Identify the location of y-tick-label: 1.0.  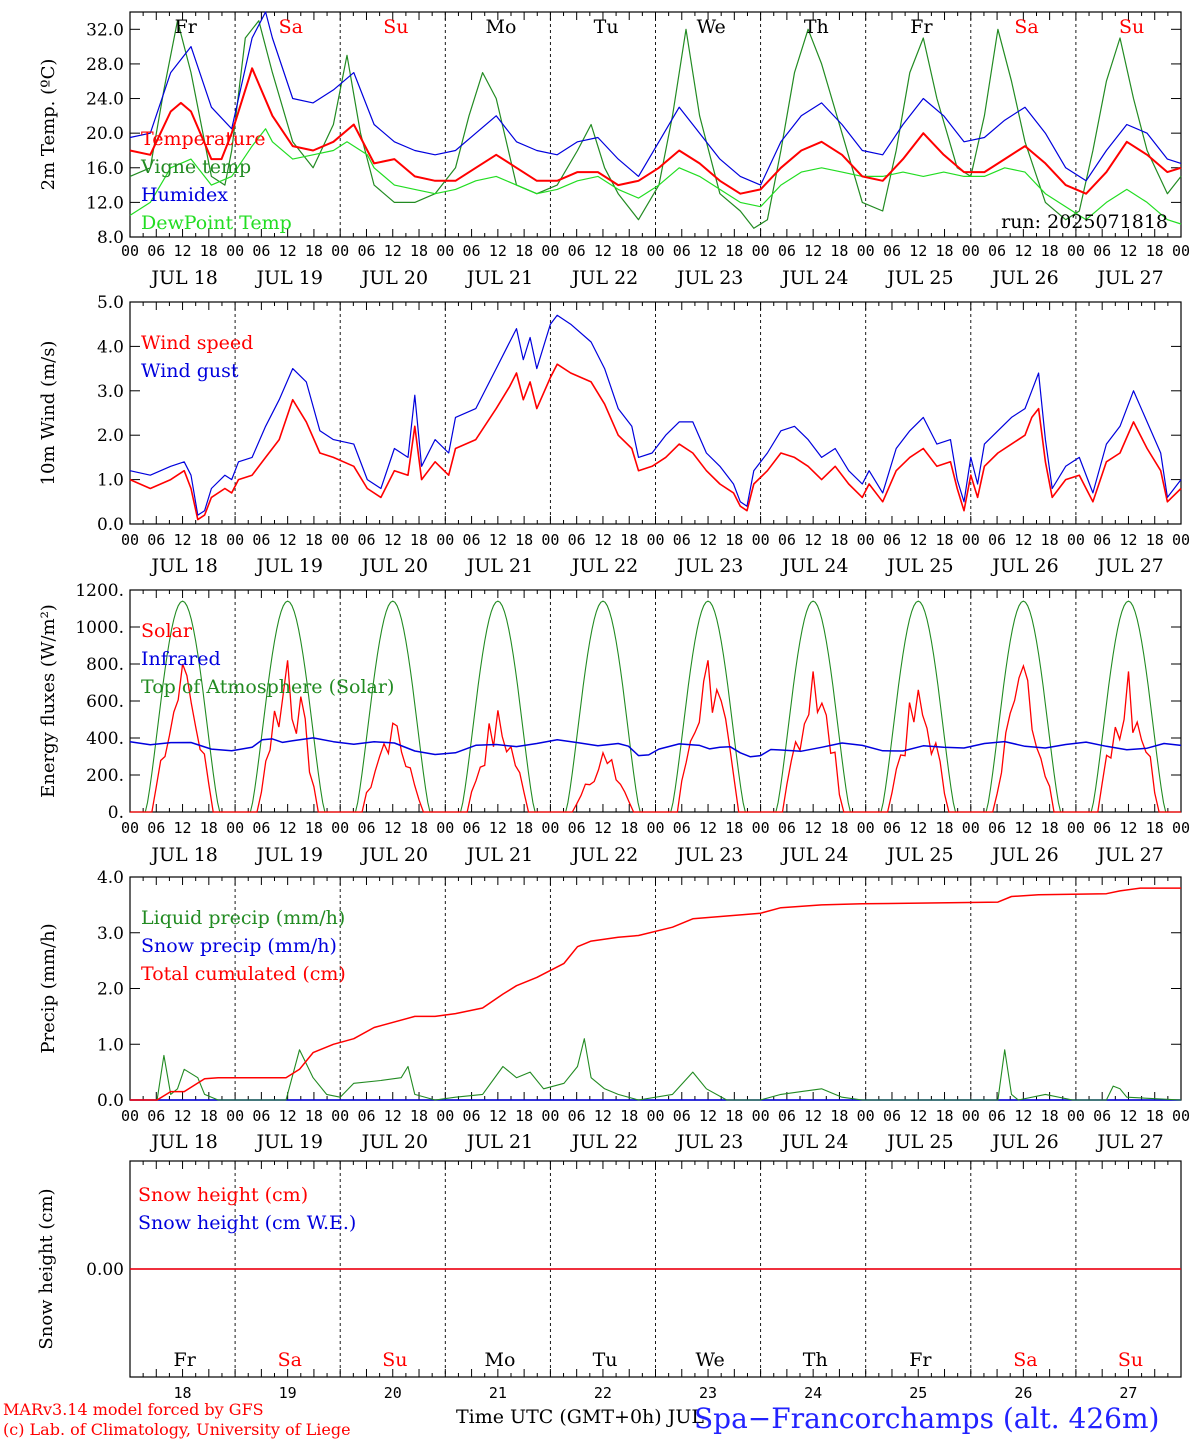
(110, 481).